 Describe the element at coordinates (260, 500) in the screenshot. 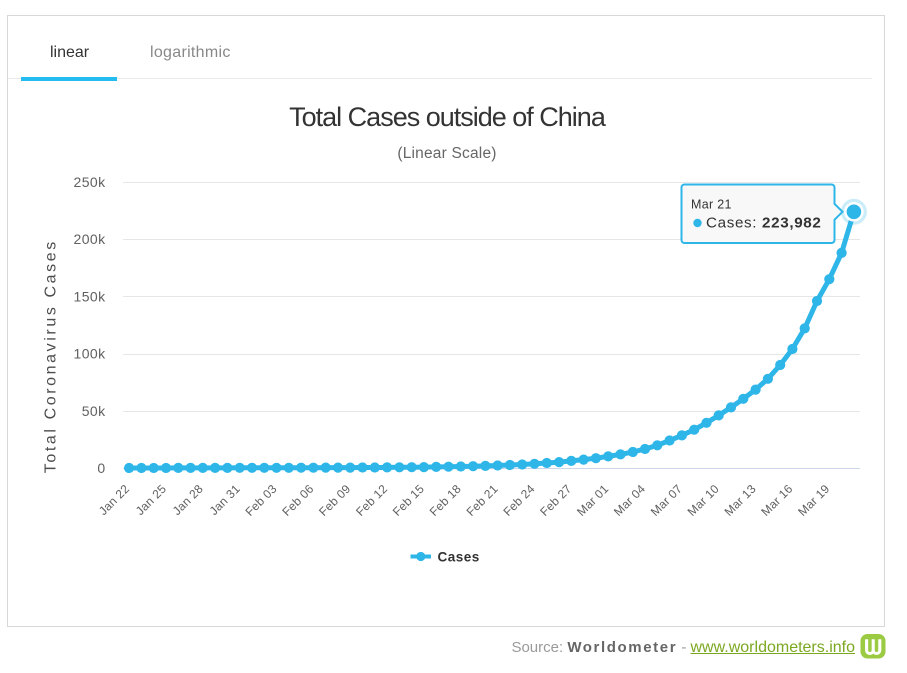

I see `svg-text: Feb 03` at that location.